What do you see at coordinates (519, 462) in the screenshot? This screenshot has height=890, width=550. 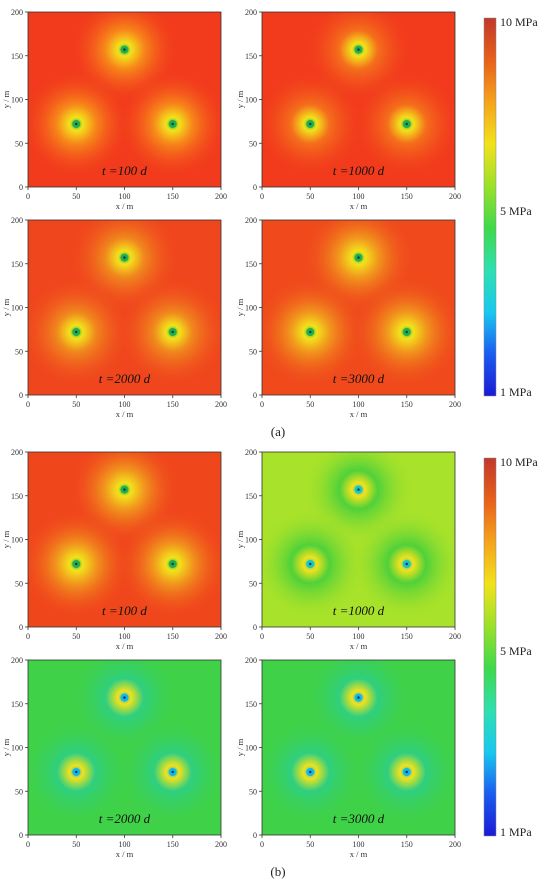 I see `colorbar-max-label: 10 MPa` at bounding box center [519, 462].